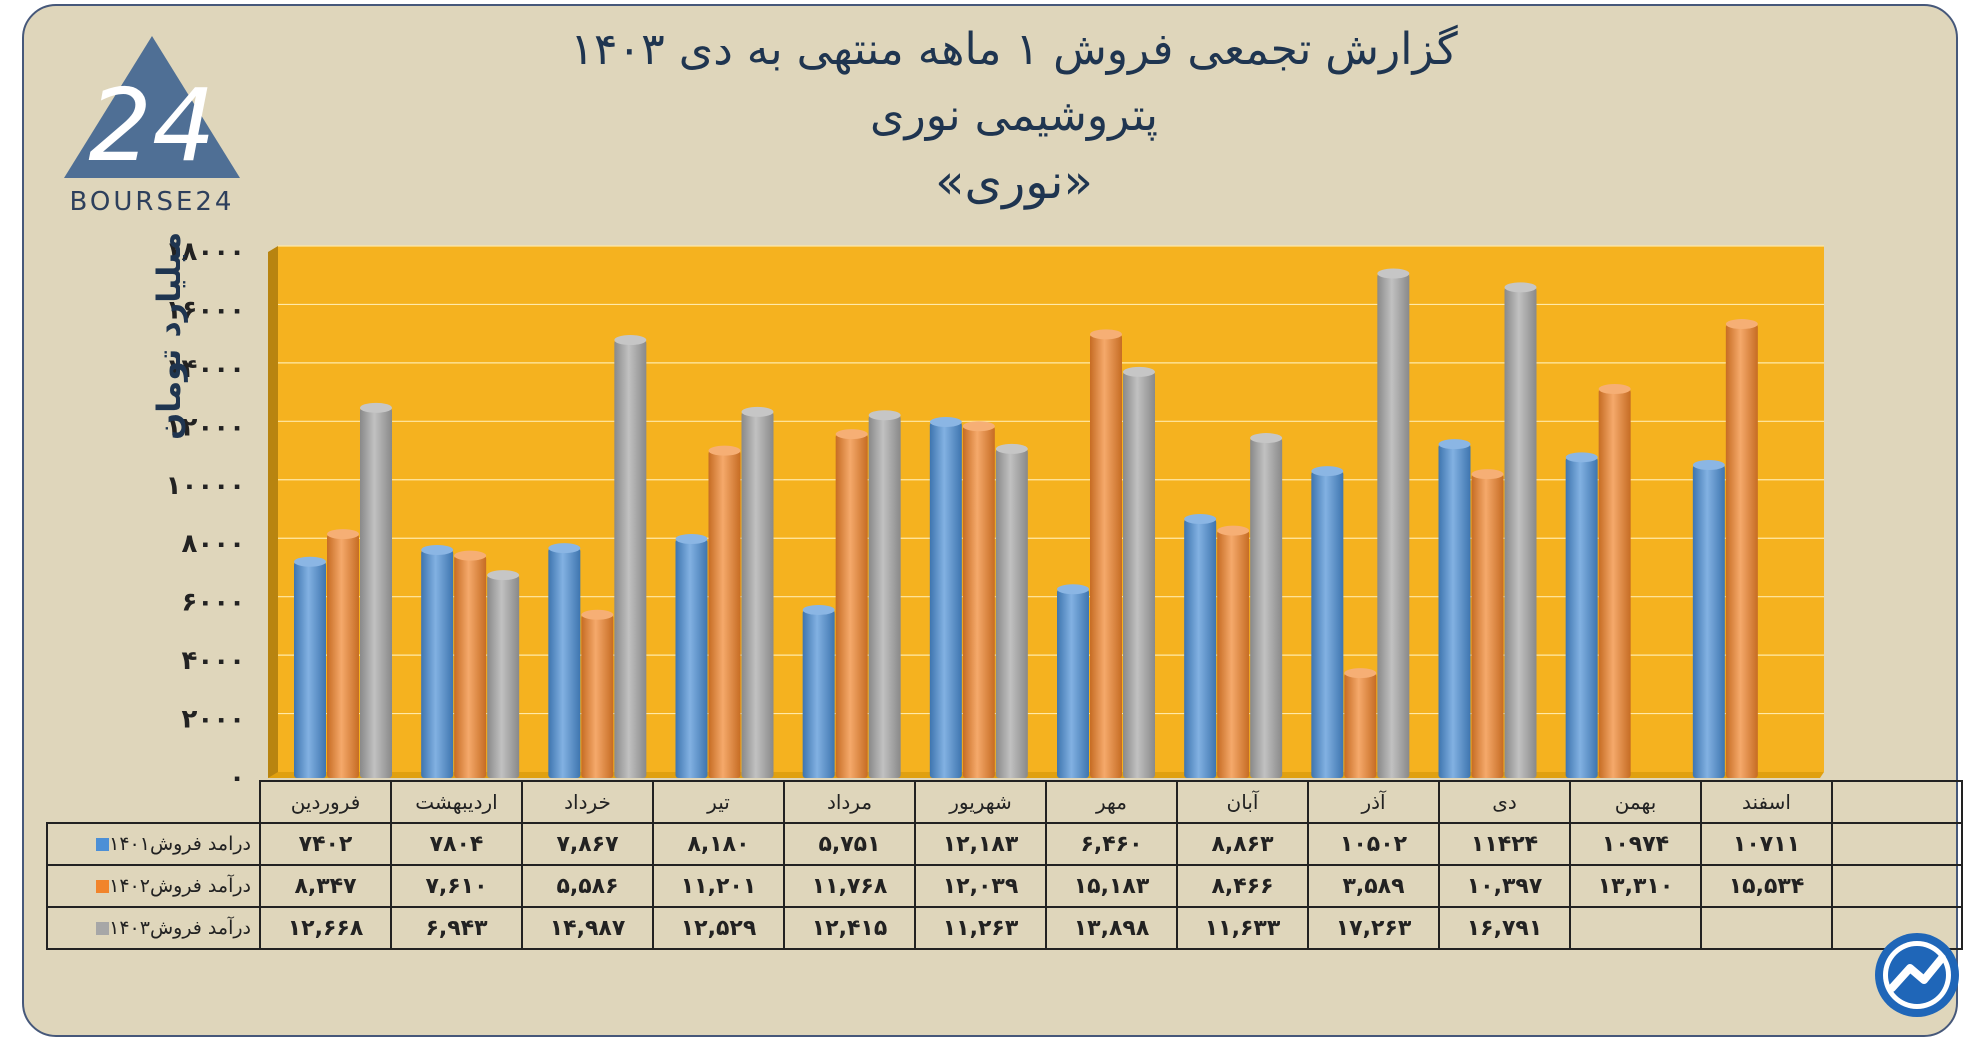 The height and width of the screenshot is (1047, 1986). Describe the element at coordinates (325, 844) in the screenshot. I see `data-cell: ۷۴۰۲` at that location.